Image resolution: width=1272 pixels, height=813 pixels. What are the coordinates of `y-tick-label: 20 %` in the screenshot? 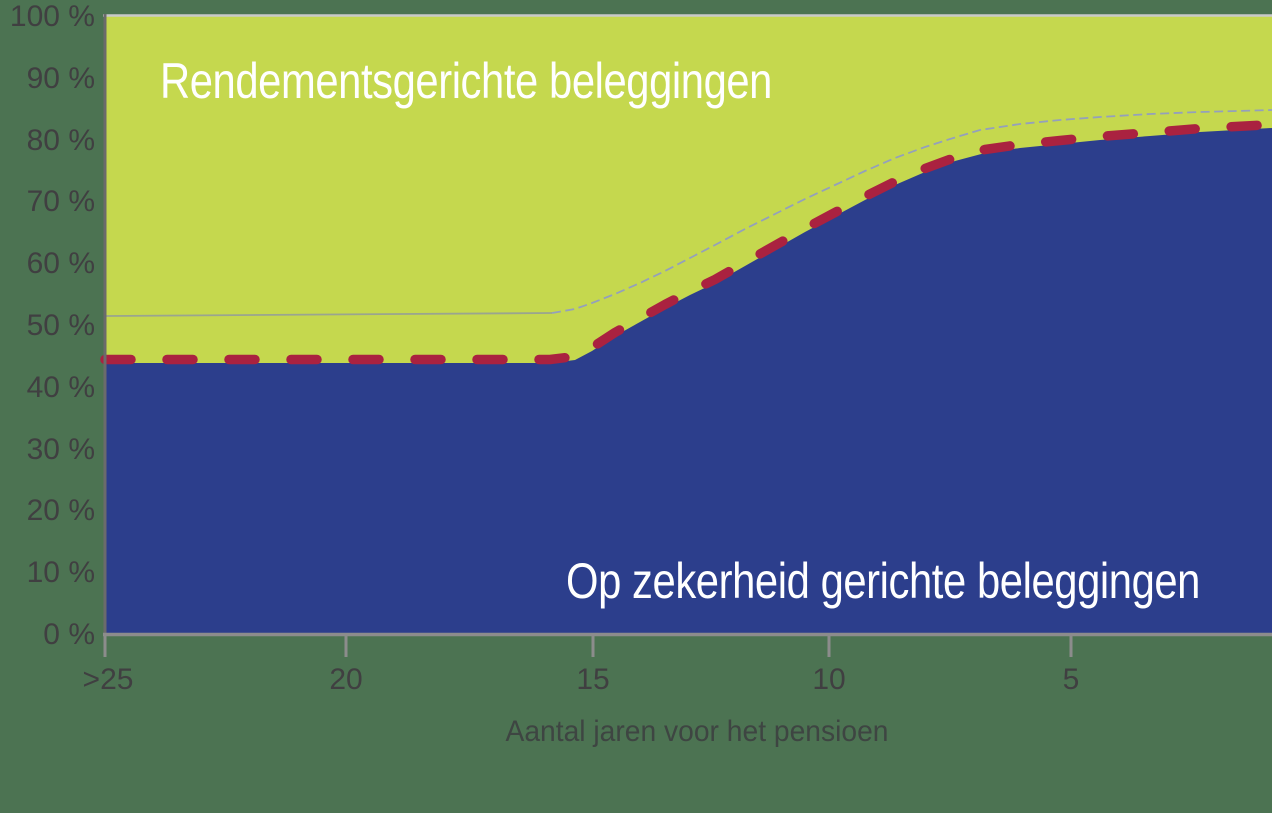 It's located at (61, 510).